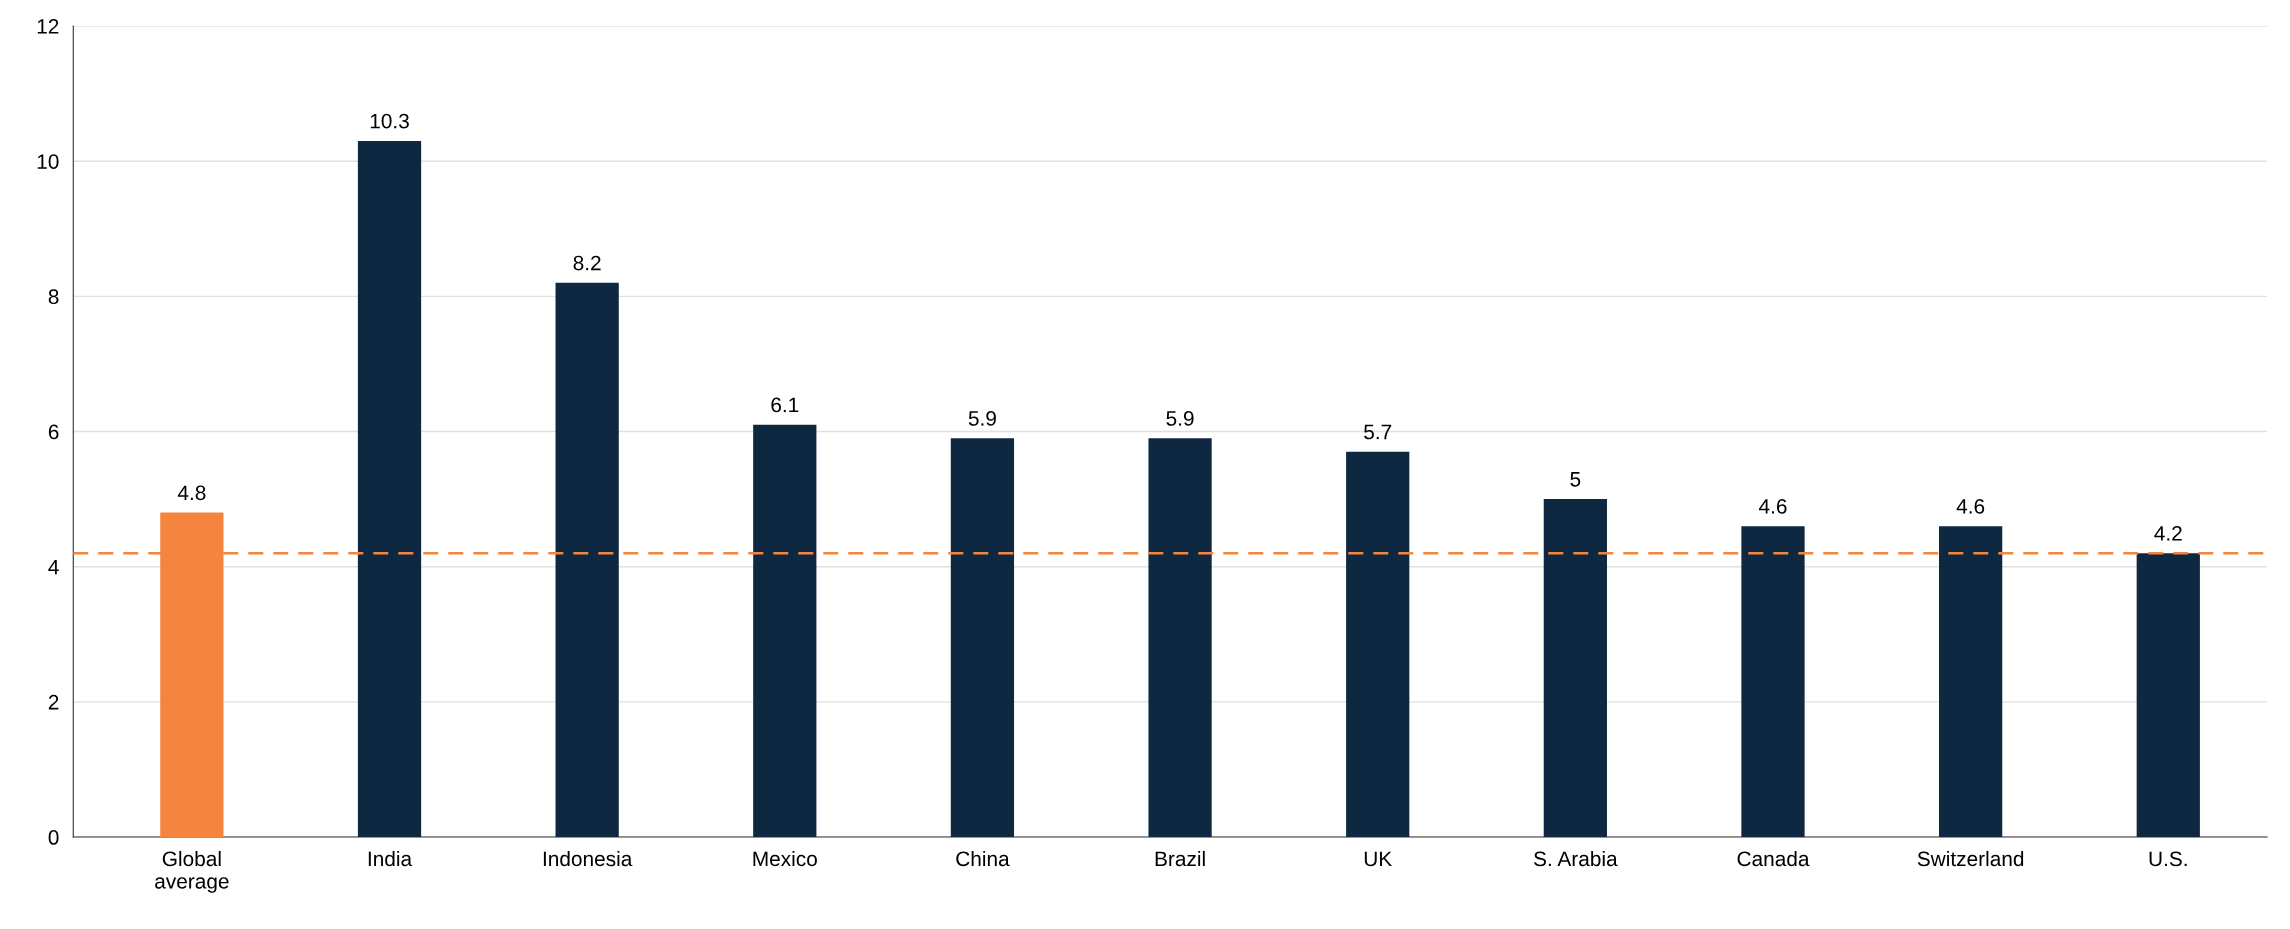 The width and height of the screenshot is (2290, 929). What do you see at coordinates (1378, 432) in the screenshot?
I see `data-label: 5.7` at bounding box center [1378, 432].